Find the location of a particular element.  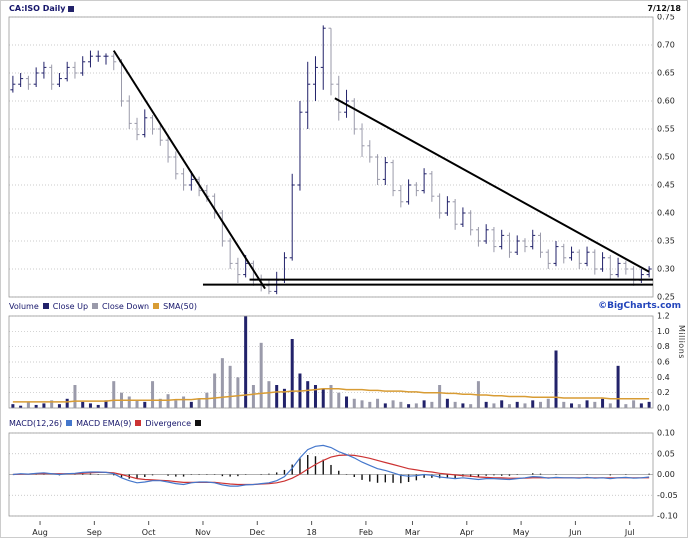

svg-text: 0.55 is located at coordinates (666, 129).